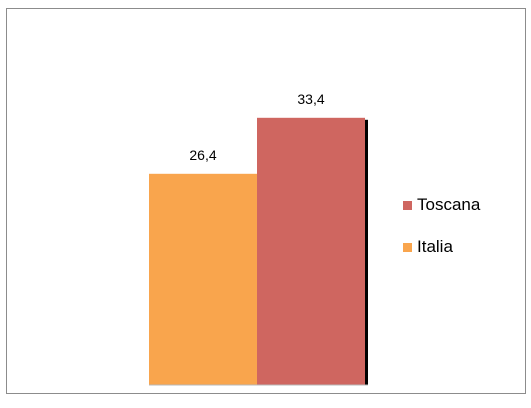 This screenshot has width=531, height=408. What do you see at coordinates (435, 246) in the screenshot?
I see `legend-label-italia: Italia` at bounding box center [435, 246].